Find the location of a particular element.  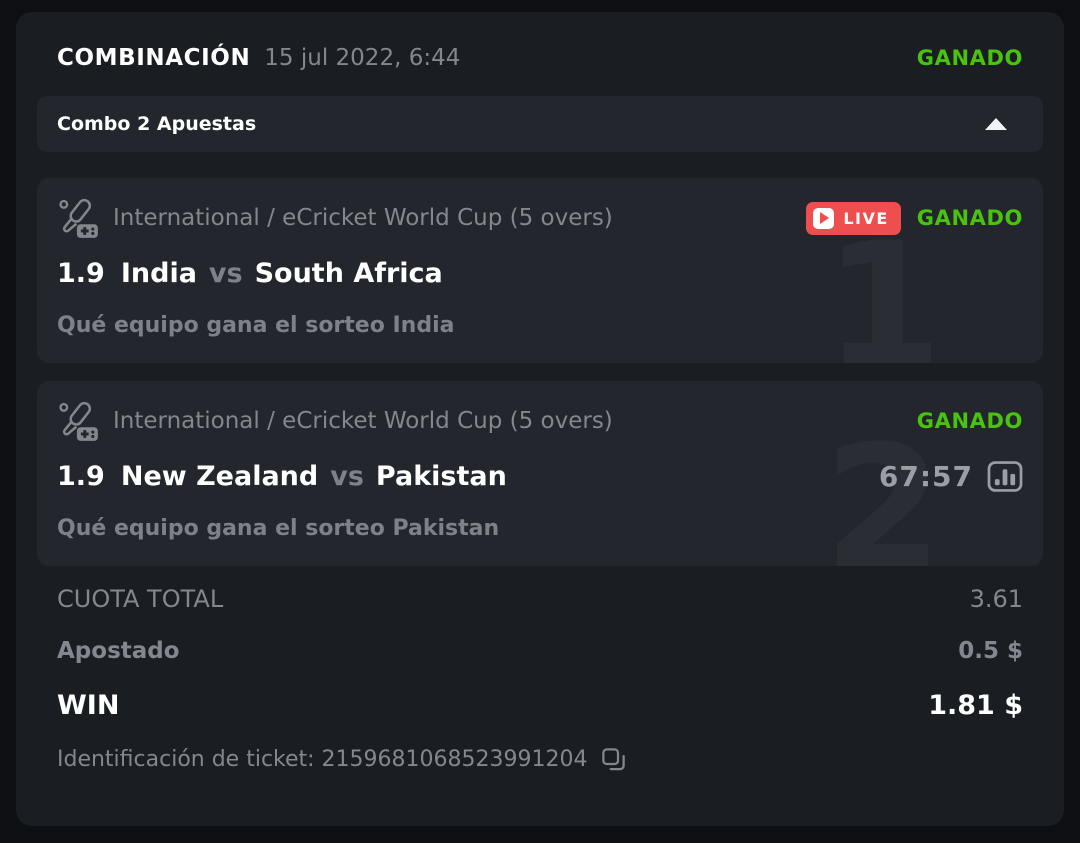

live-badge: LIVE is located at coordinates (853, 218).